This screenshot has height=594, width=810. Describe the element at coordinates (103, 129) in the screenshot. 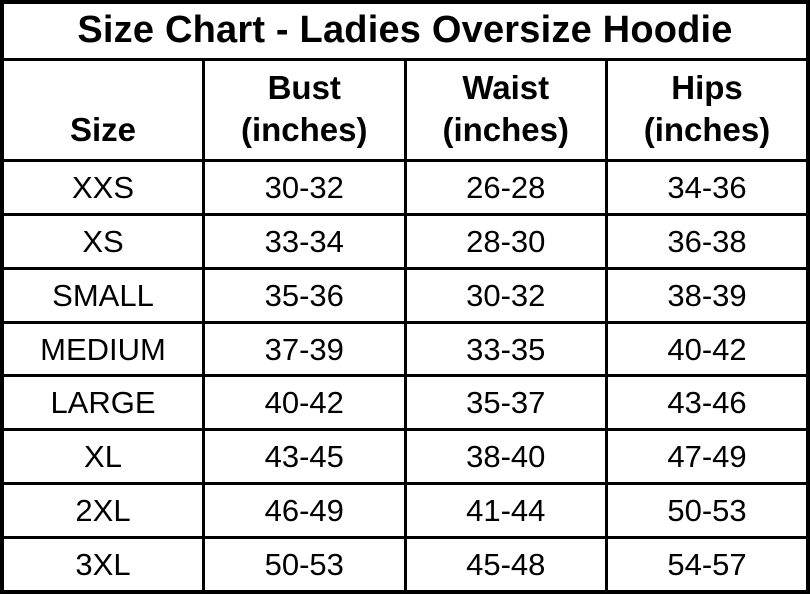

I see `column-header-size-label: Size` at that location.